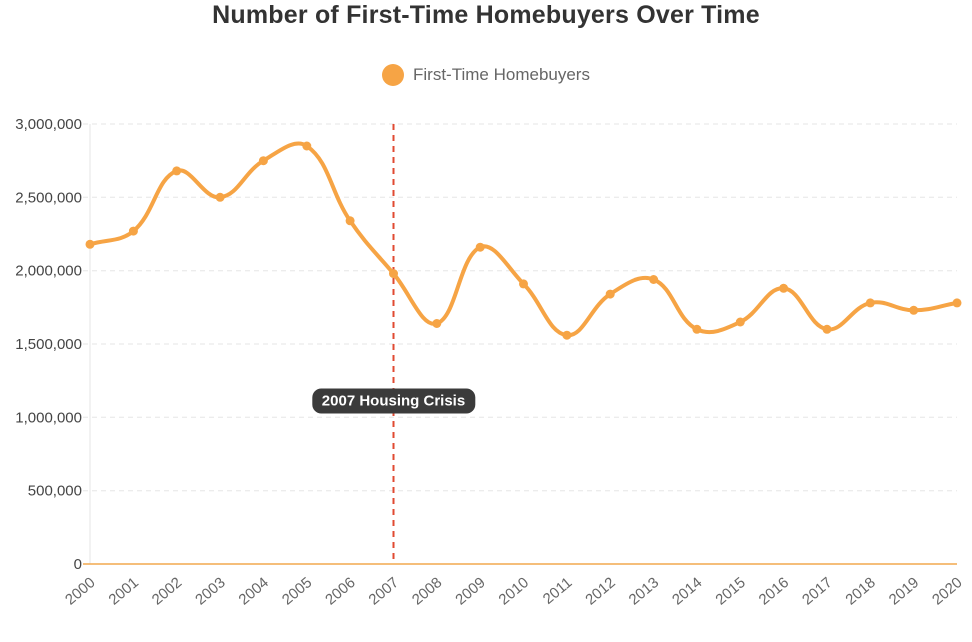  What do you see at coordinates (730, 591) in the screenshot?
I see `x-tick-label: 2015` at bounding box center [730, 591].